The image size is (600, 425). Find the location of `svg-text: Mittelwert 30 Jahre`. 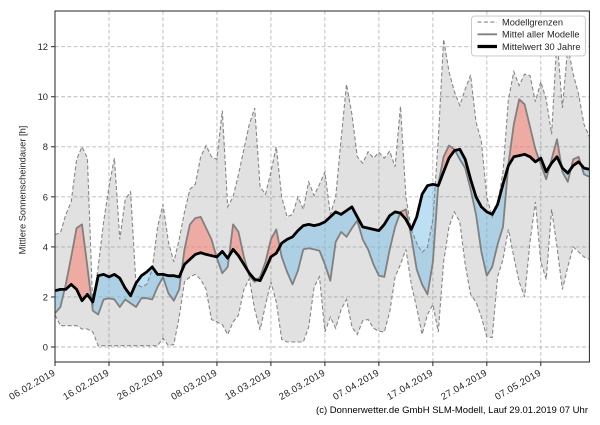

svg-text: Mittelwert 30 Jahre is located at coordinates (541, 47).